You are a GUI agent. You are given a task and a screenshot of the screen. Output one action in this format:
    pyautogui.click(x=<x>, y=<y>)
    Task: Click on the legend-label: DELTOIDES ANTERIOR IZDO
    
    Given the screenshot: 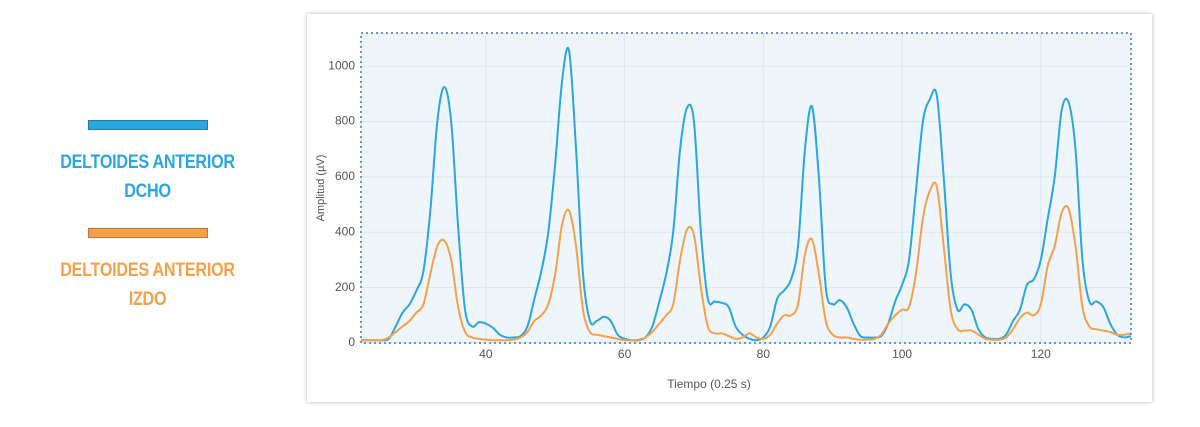 What is the action you would take?
    pyautogui.click(x=147, y=285)
    